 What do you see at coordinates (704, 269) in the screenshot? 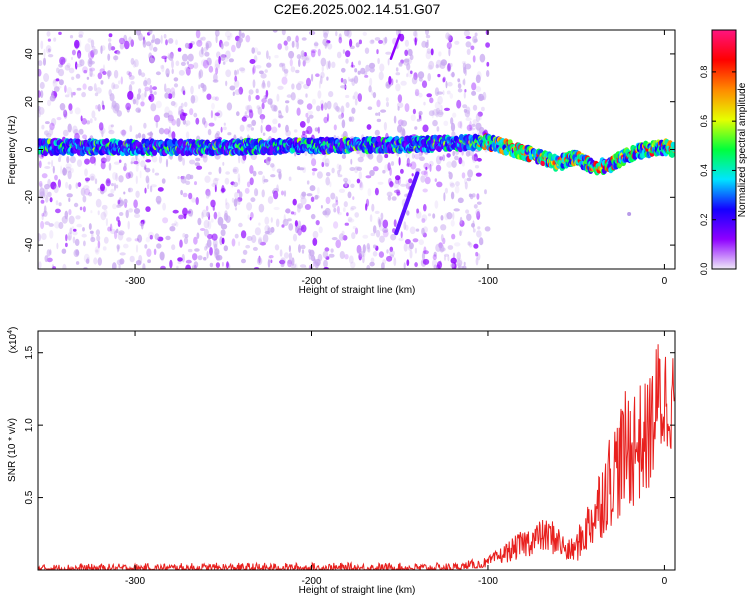
I see `colorbar-tick-label: 0.0` at bounding box center [704, 269].